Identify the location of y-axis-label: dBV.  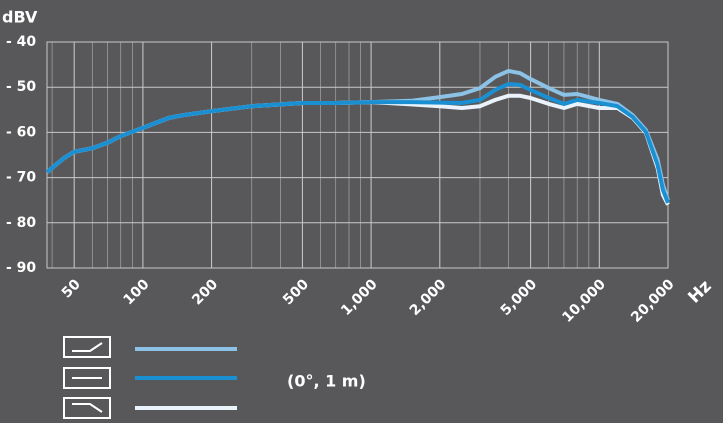
(20, 17).